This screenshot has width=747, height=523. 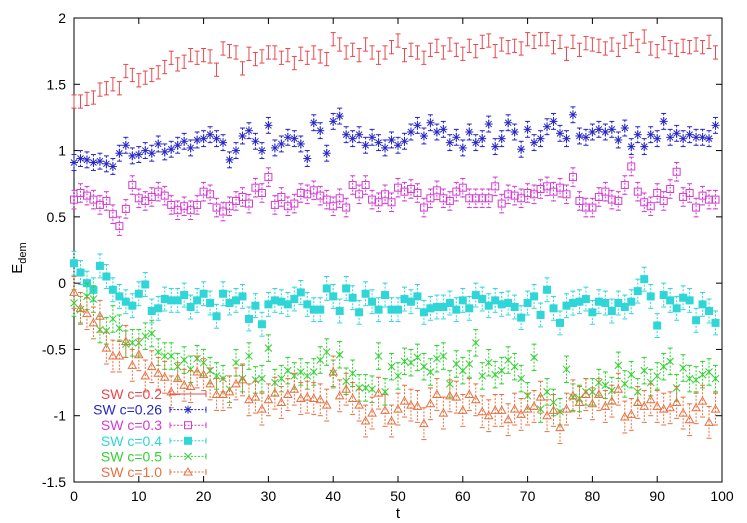 What do you see at coordinates (74, 496) in the screenshot?
I see `x-tick-label: 0` at bounding box center [74, 496].